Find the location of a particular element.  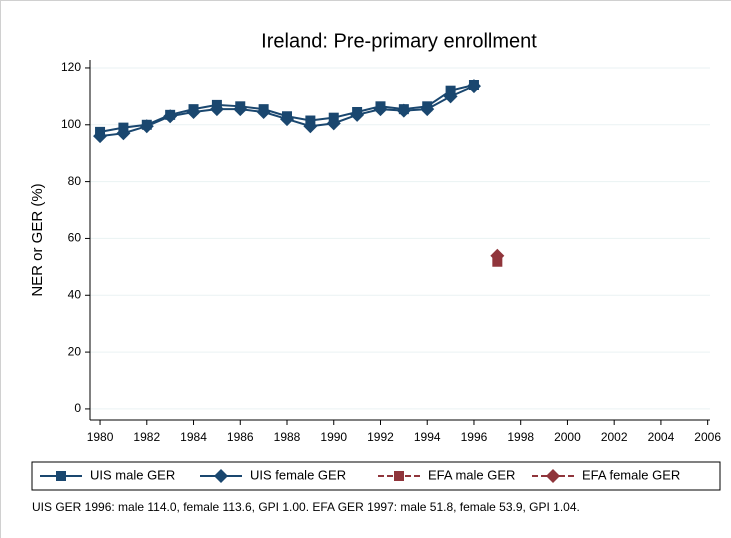

x-tick-label: 1988 is located at coordinates (287, 437).